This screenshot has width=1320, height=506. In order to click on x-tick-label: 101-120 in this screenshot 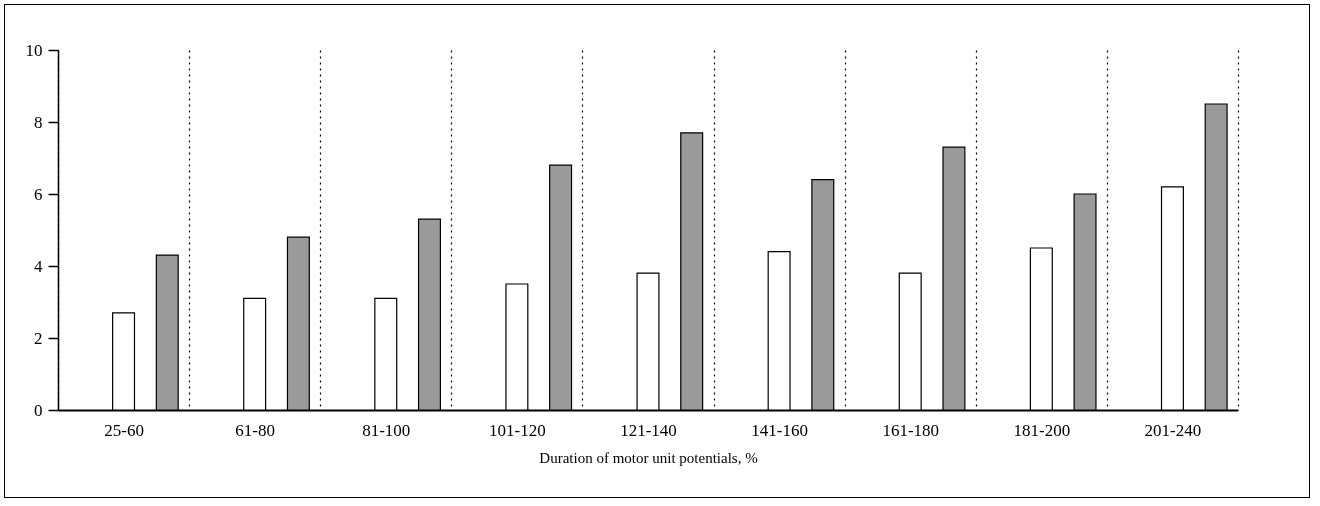, I will do `click(517, 430)`.